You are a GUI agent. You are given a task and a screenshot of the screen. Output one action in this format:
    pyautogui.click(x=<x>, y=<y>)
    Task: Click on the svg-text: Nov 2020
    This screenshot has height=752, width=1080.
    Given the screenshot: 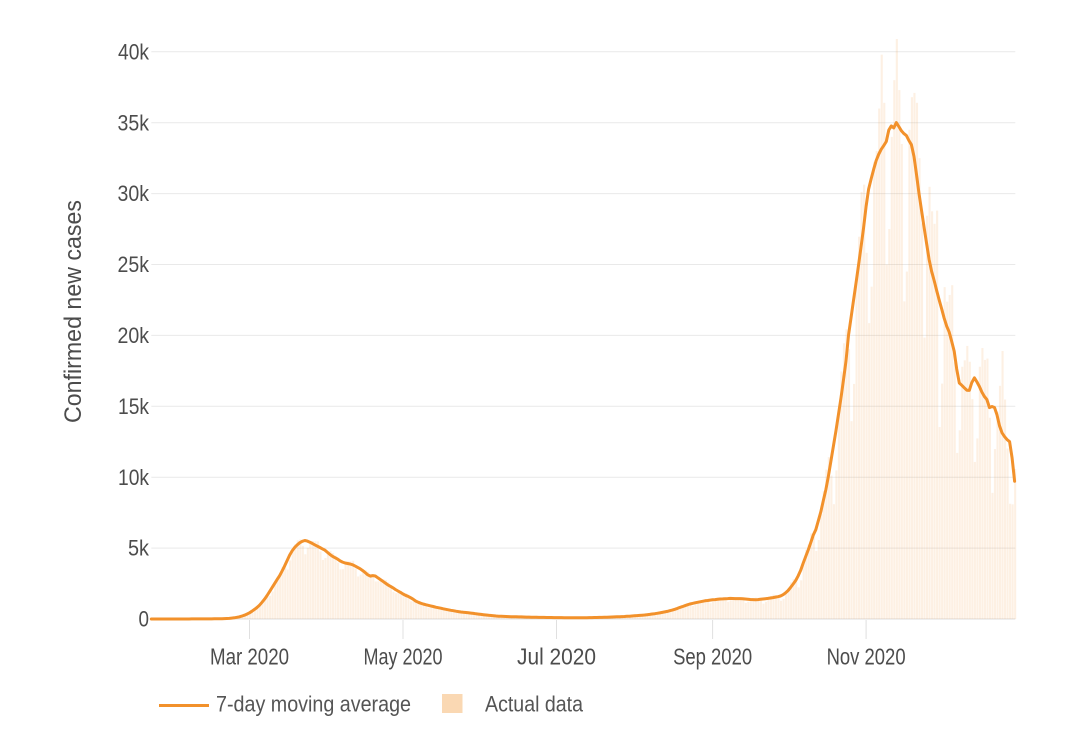 What is the action you would take?
    pyautogui.click(x=866, y=657)
    